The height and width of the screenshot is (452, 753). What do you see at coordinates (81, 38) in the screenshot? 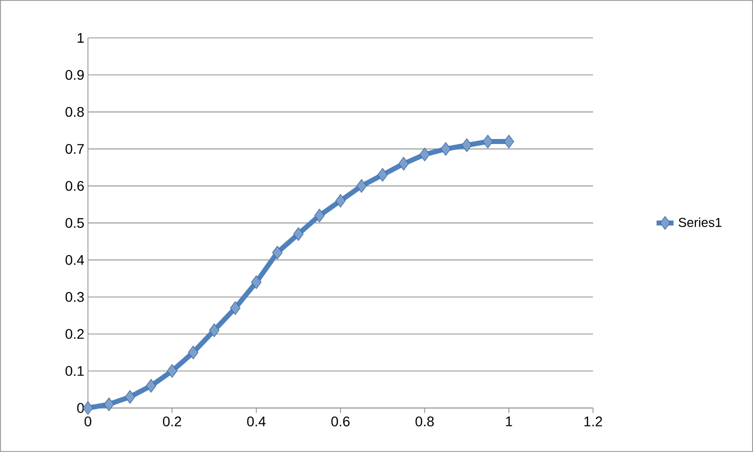
I see `y-tick-label: 1` at bounding box center [81, 38].